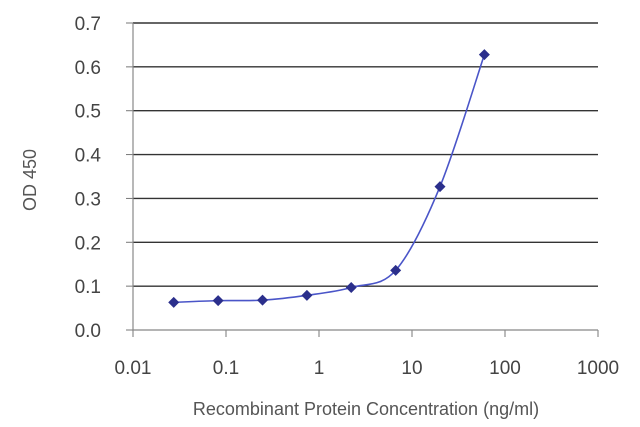 The width and height of the screenshot is (640, 427). Describe the element at coordinates (88, 68) in the screenshot. I see `y-tick-label: 0.6` at that location.